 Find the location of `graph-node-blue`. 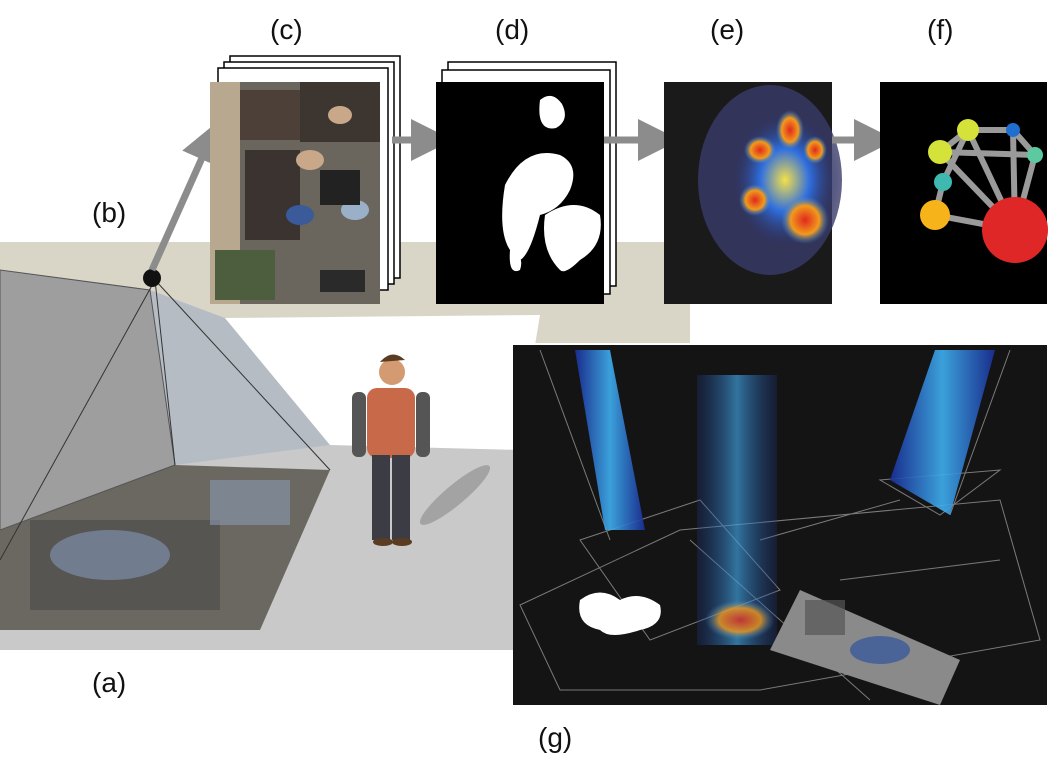

graph-node-blue is located at coordinates (1013, 130).